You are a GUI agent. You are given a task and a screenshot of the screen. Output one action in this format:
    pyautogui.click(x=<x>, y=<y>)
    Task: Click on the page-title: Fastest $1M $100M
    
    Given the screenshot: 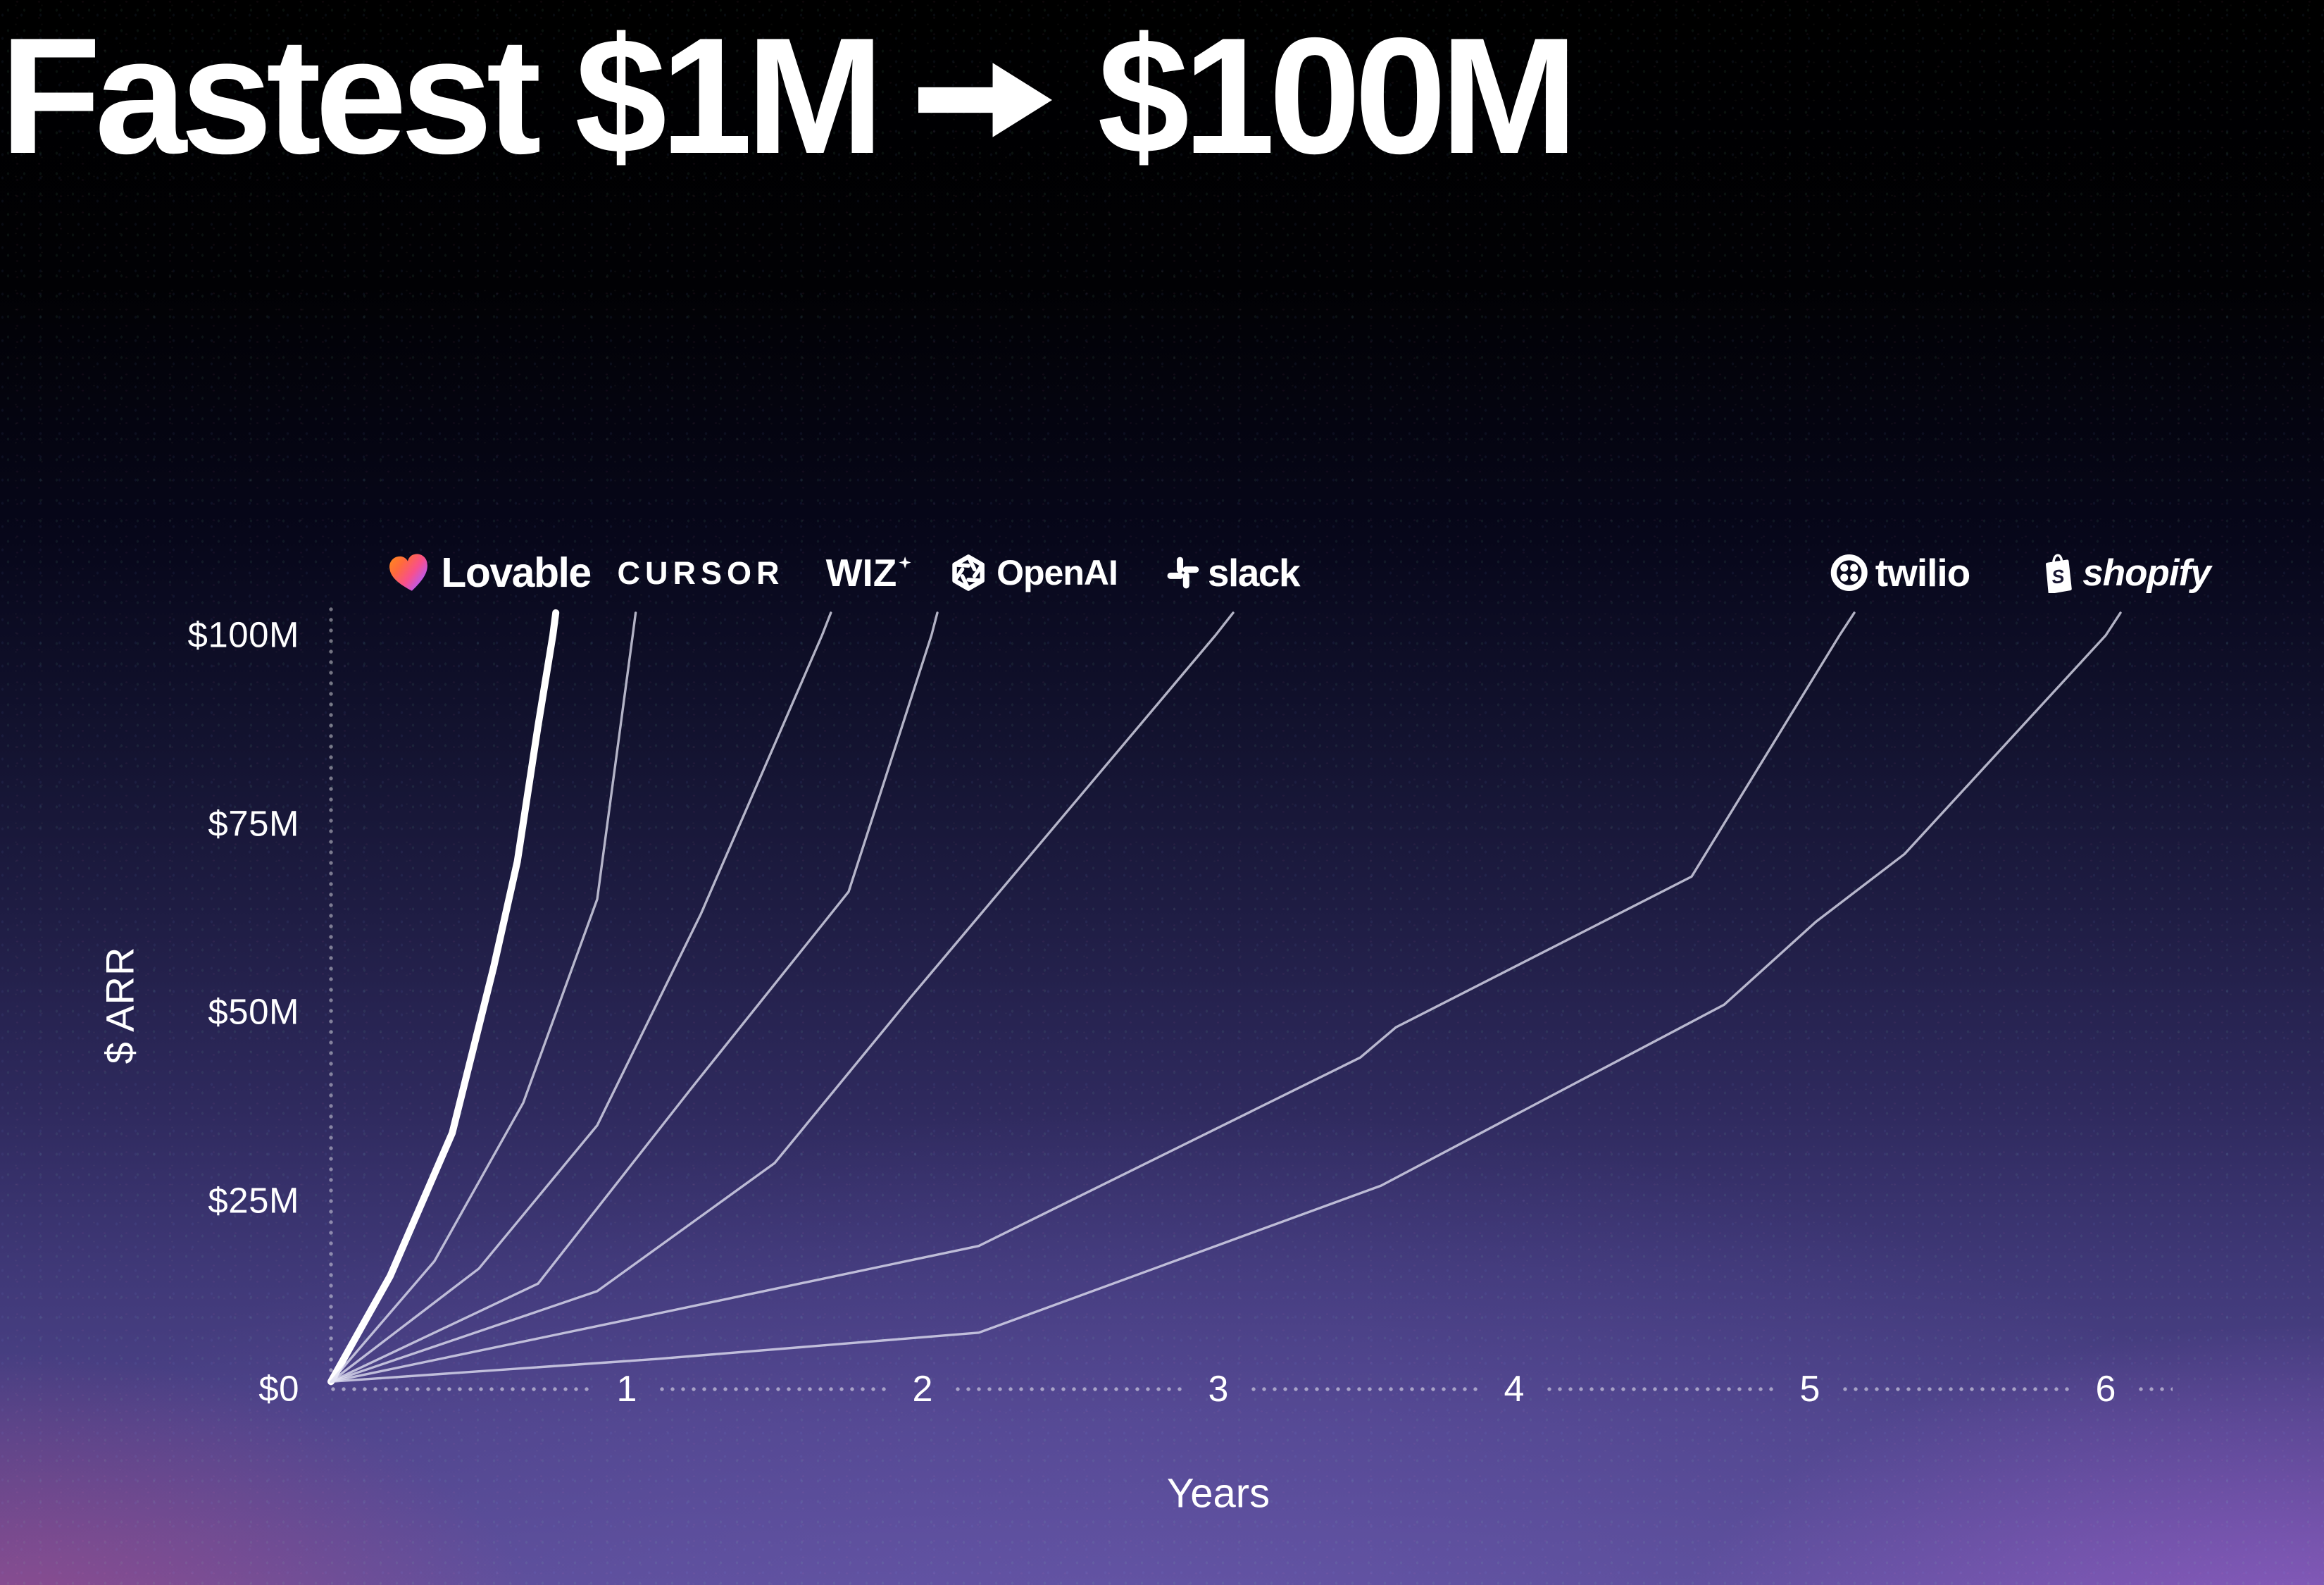 What is the action you would take?
    pyautogui.click(x=789, y=95)
    